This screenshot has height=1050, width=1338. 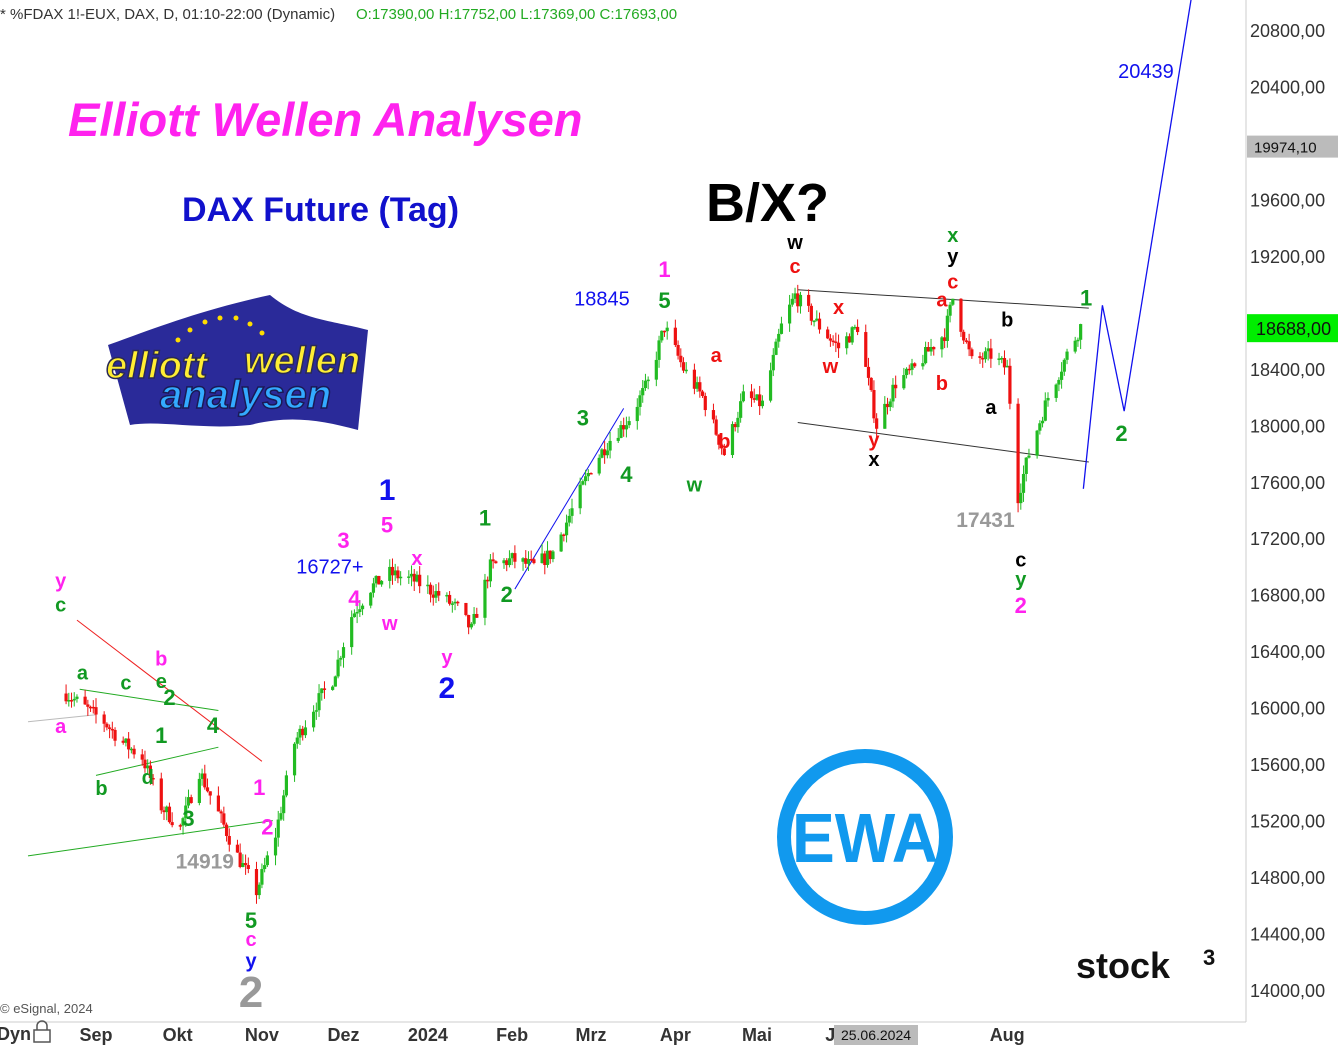 I want to click on wave-label: y, so click(x=447, y=658).